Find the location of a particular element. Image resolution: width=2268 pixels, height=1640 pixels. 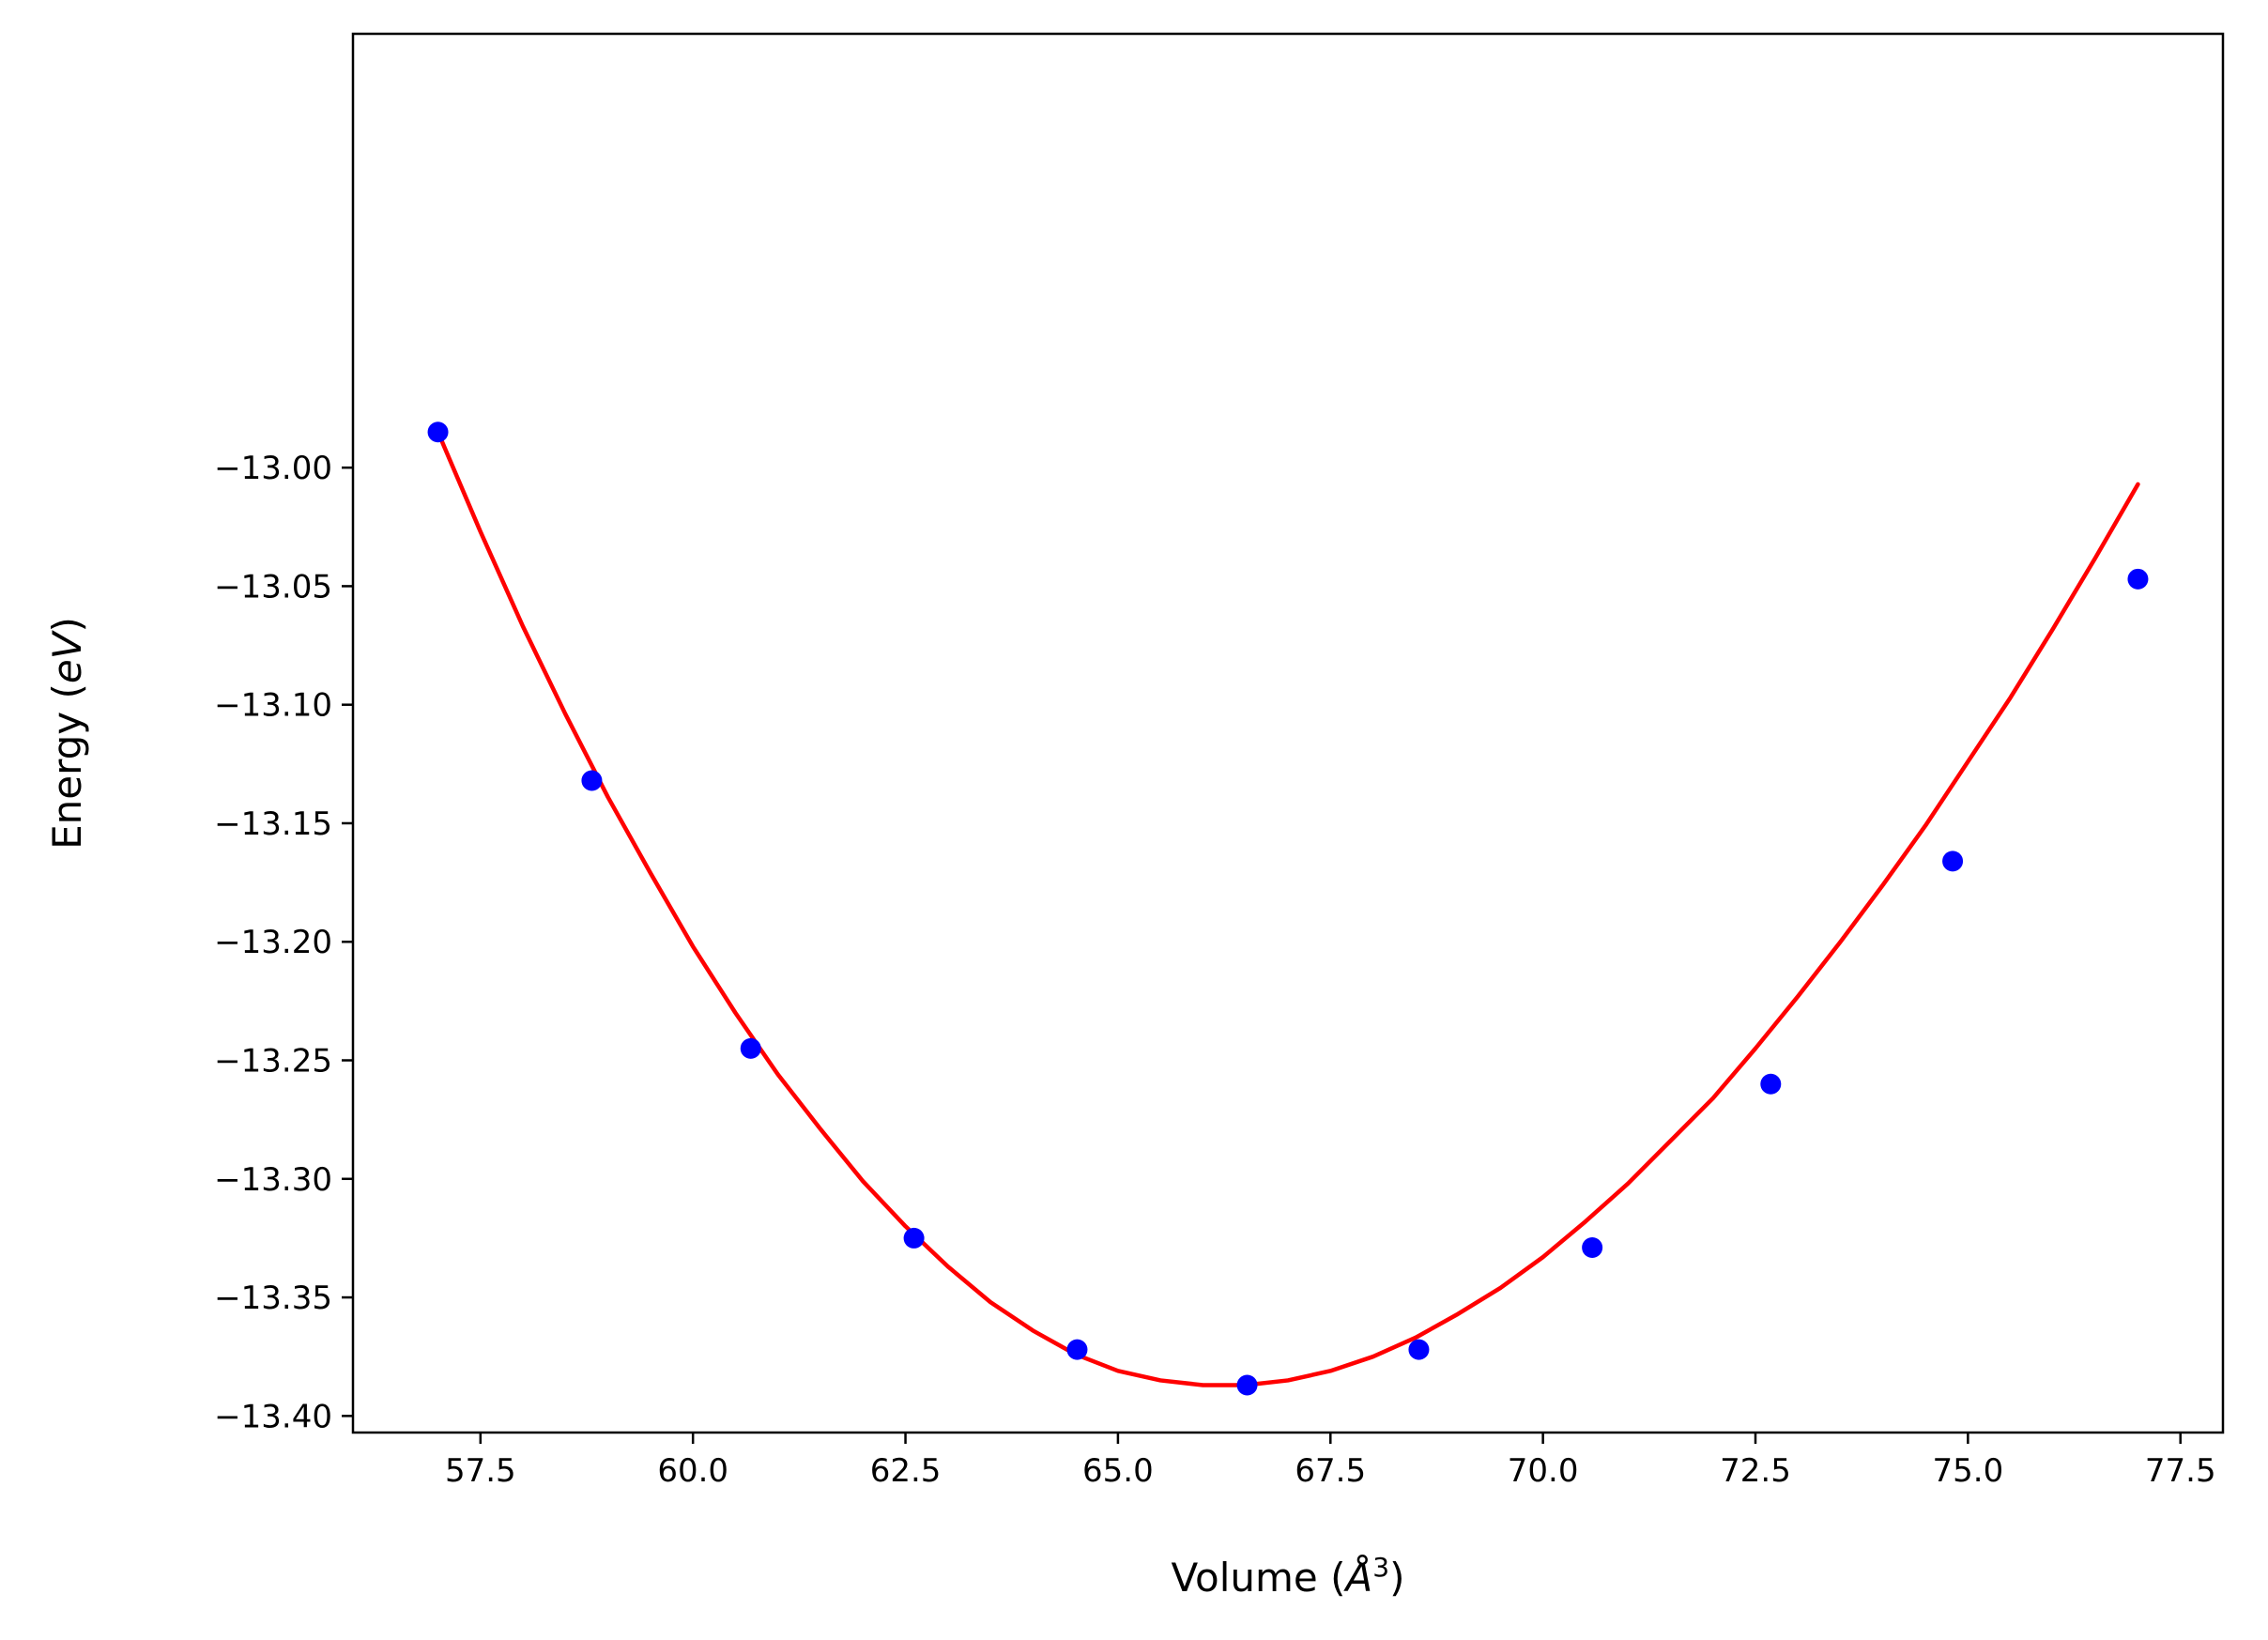

x-tick-label: 77.5 is located at coordinates (2180, 1471).